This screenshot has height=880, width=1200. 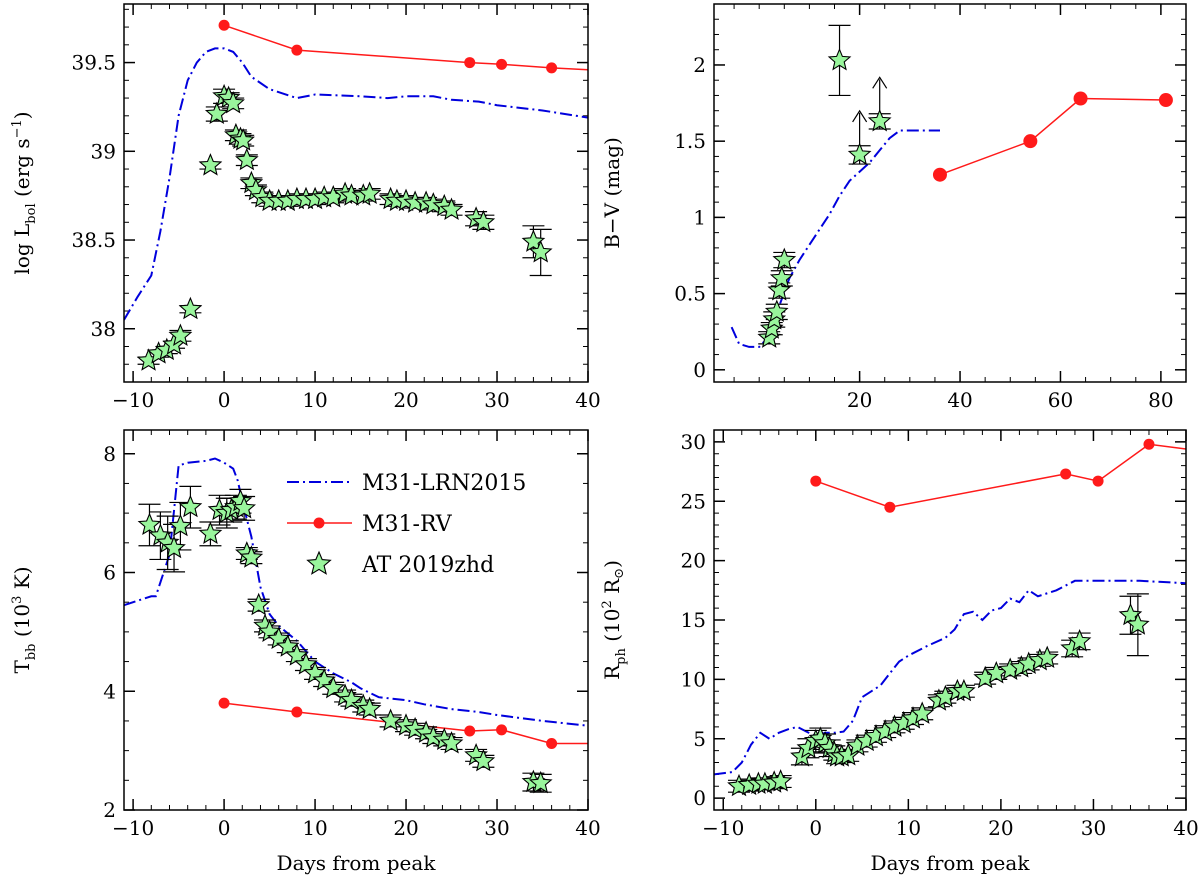 I want to click on y-label-sup: −1, so click(x=17, y=128).